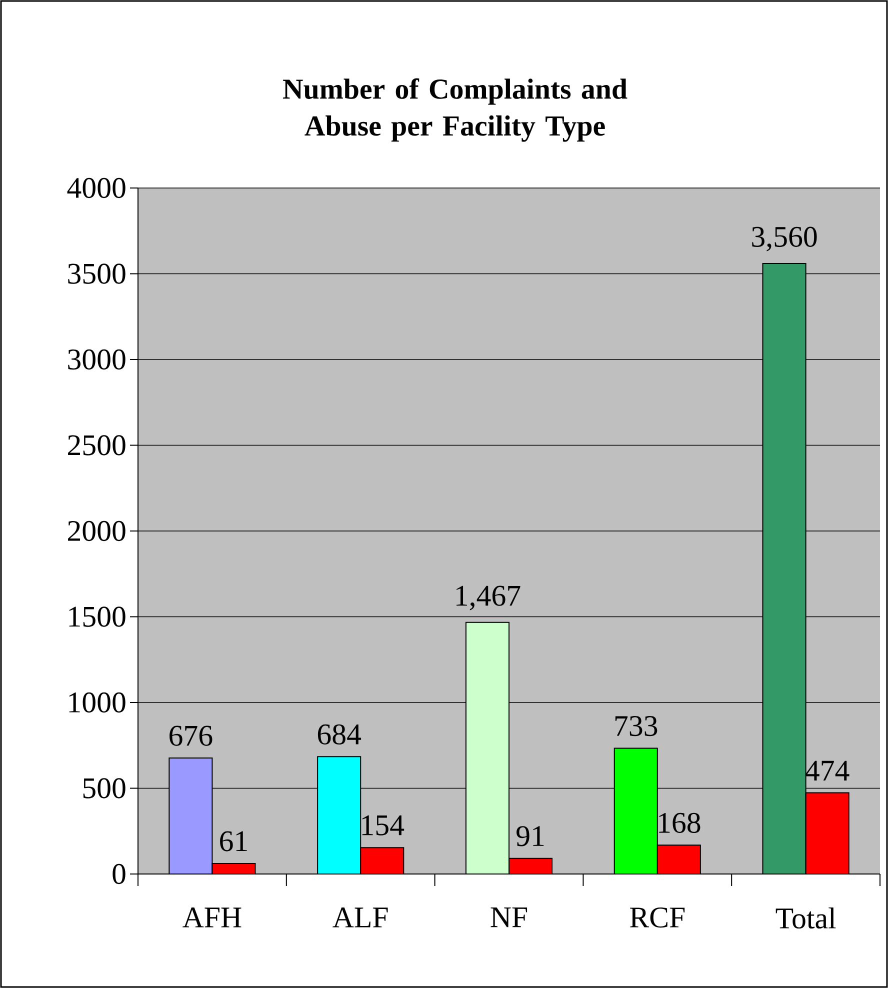  I want to click on data-label: 61, so click(233, 841).